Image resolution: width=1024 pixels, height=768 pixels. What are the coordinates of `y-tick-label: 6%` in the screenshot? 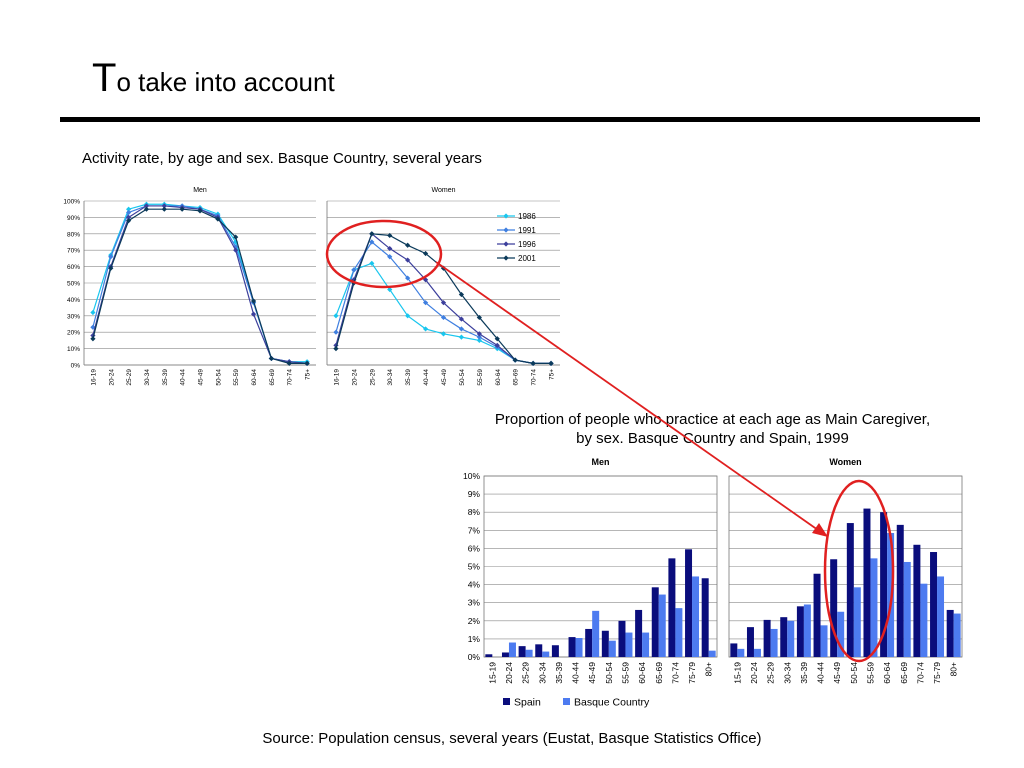 It's located at (474, 548).